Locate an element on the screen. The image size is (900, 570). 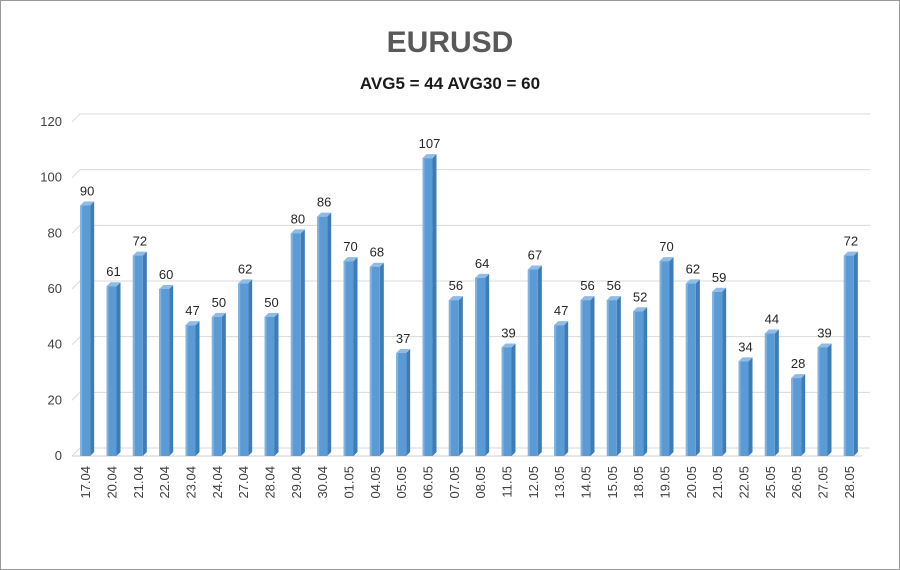
data-label: 64 is located at coordinates (482, 263).